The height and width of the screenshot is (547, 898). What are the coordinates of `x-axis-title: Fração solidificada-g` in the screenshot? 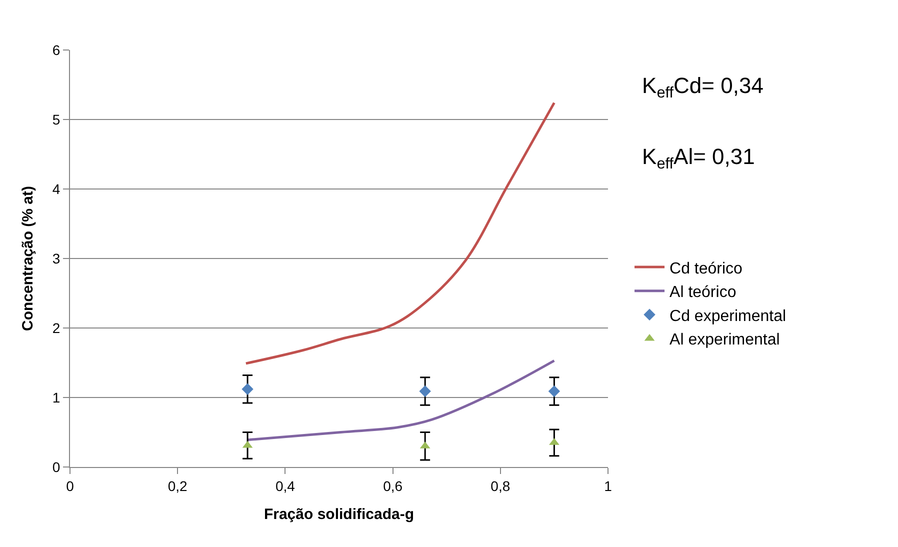 It's located at (339, 514).